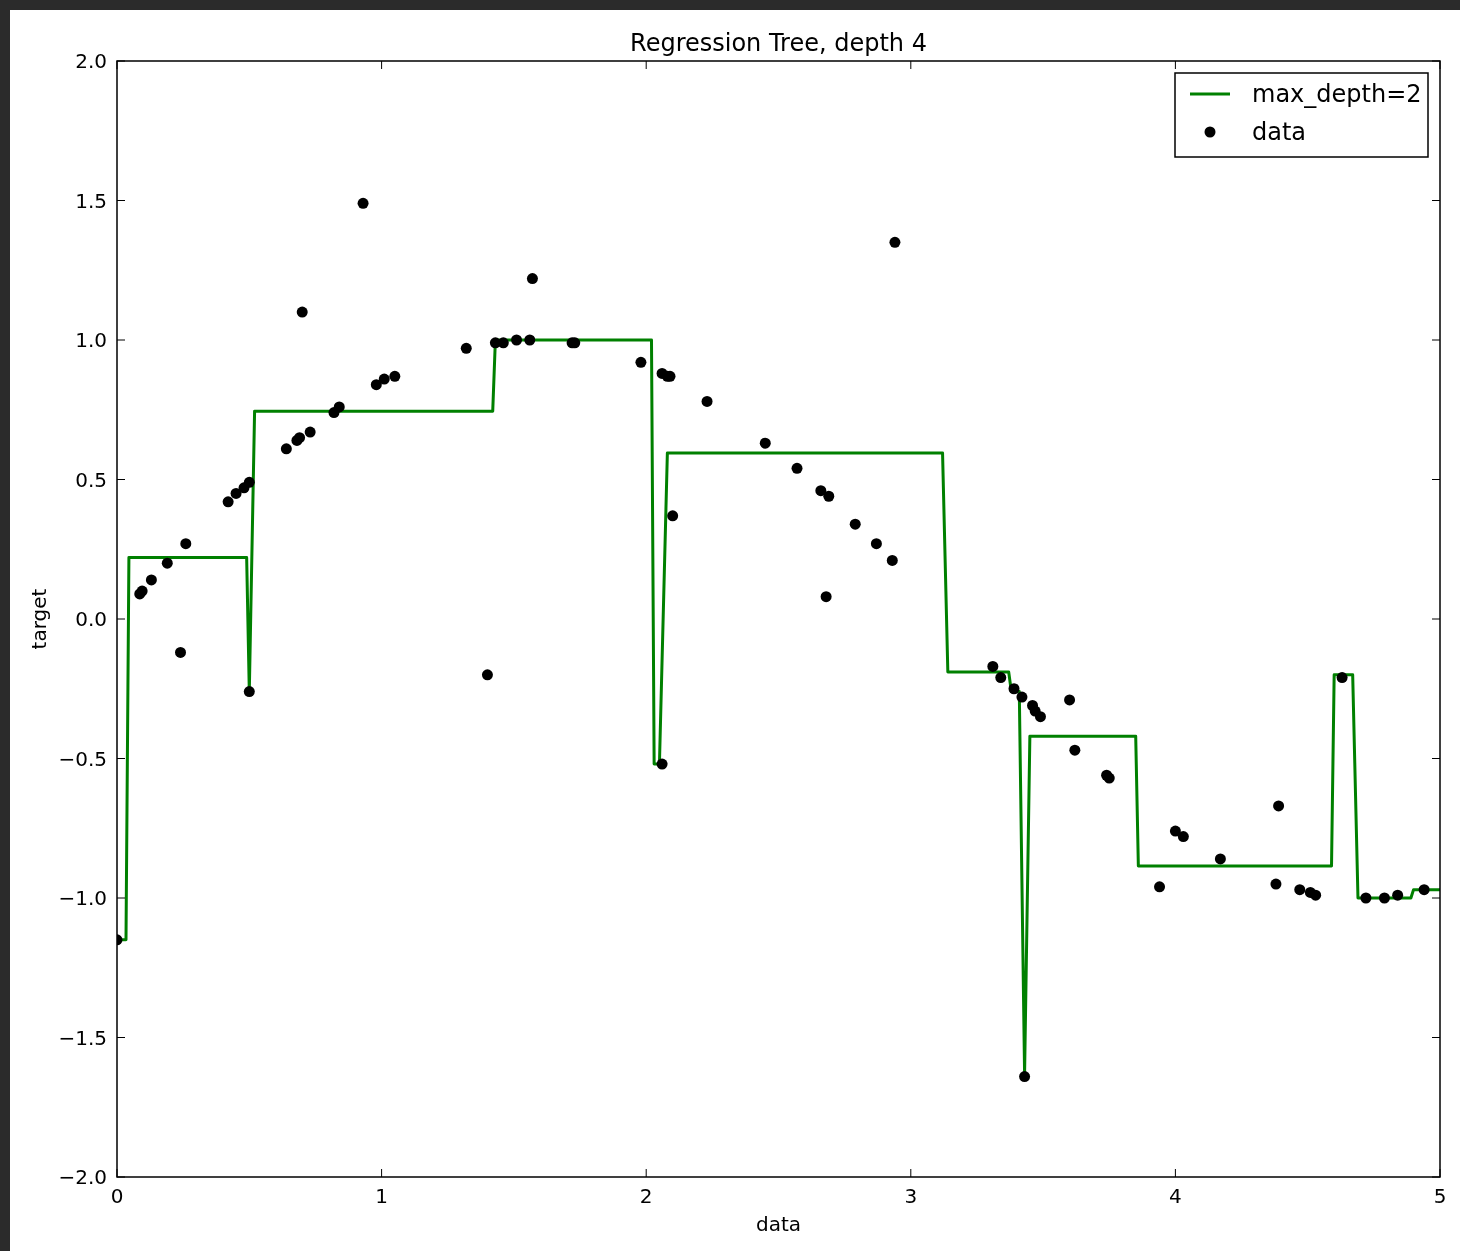 This screenshot has width=1460, height=1251. I want to click on y-tick-label: 1.5, so click(91, 200).